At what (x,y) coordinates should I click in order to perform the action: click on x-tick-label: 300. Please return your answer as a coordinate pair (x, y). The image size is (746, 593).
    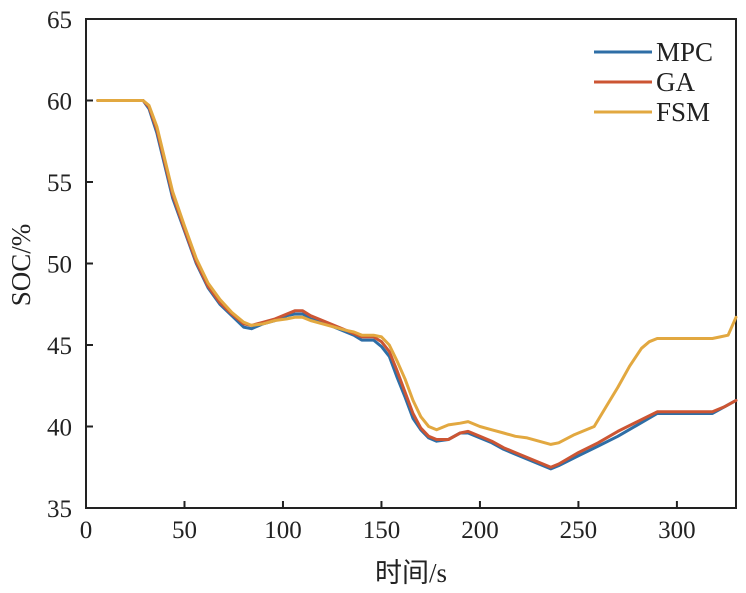
    Looking at the image, I should click on (677, 530).